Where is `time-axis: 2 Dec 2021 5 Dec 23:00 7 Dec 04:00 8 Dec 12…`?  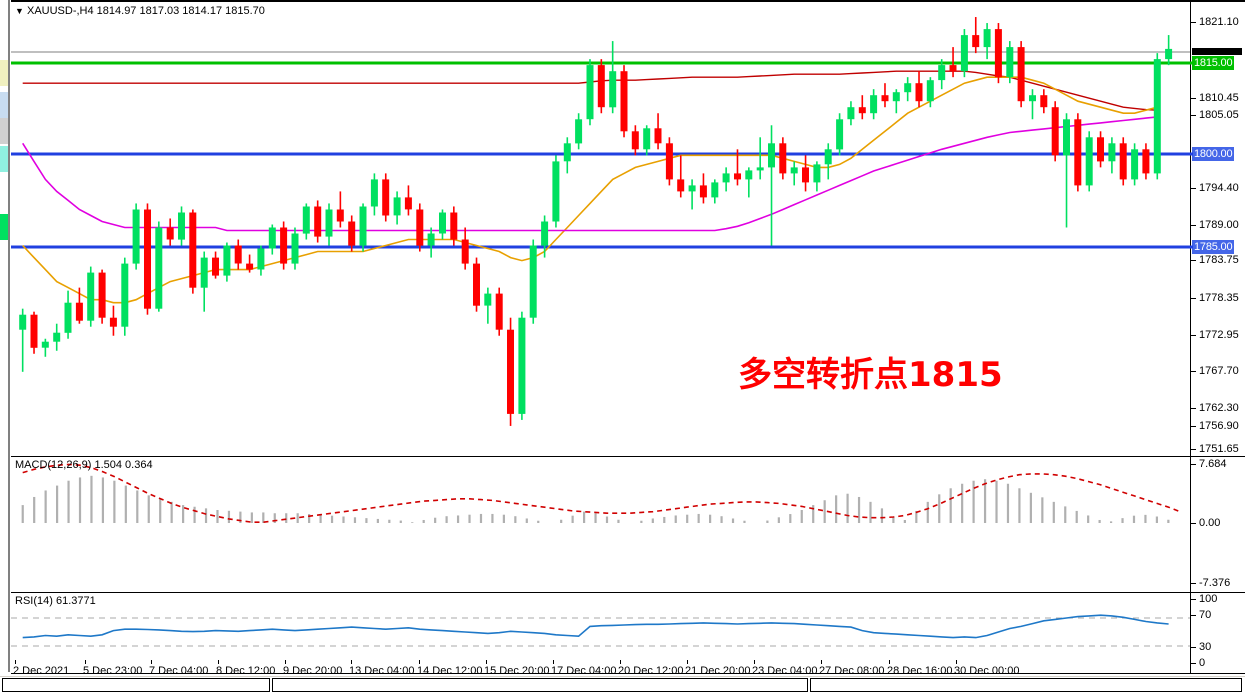 time-axis: 2 Dec 2021 5 Dec 23:00 7 Dec 04:00 8 Dec 12… is located at coordinates (628, 671).